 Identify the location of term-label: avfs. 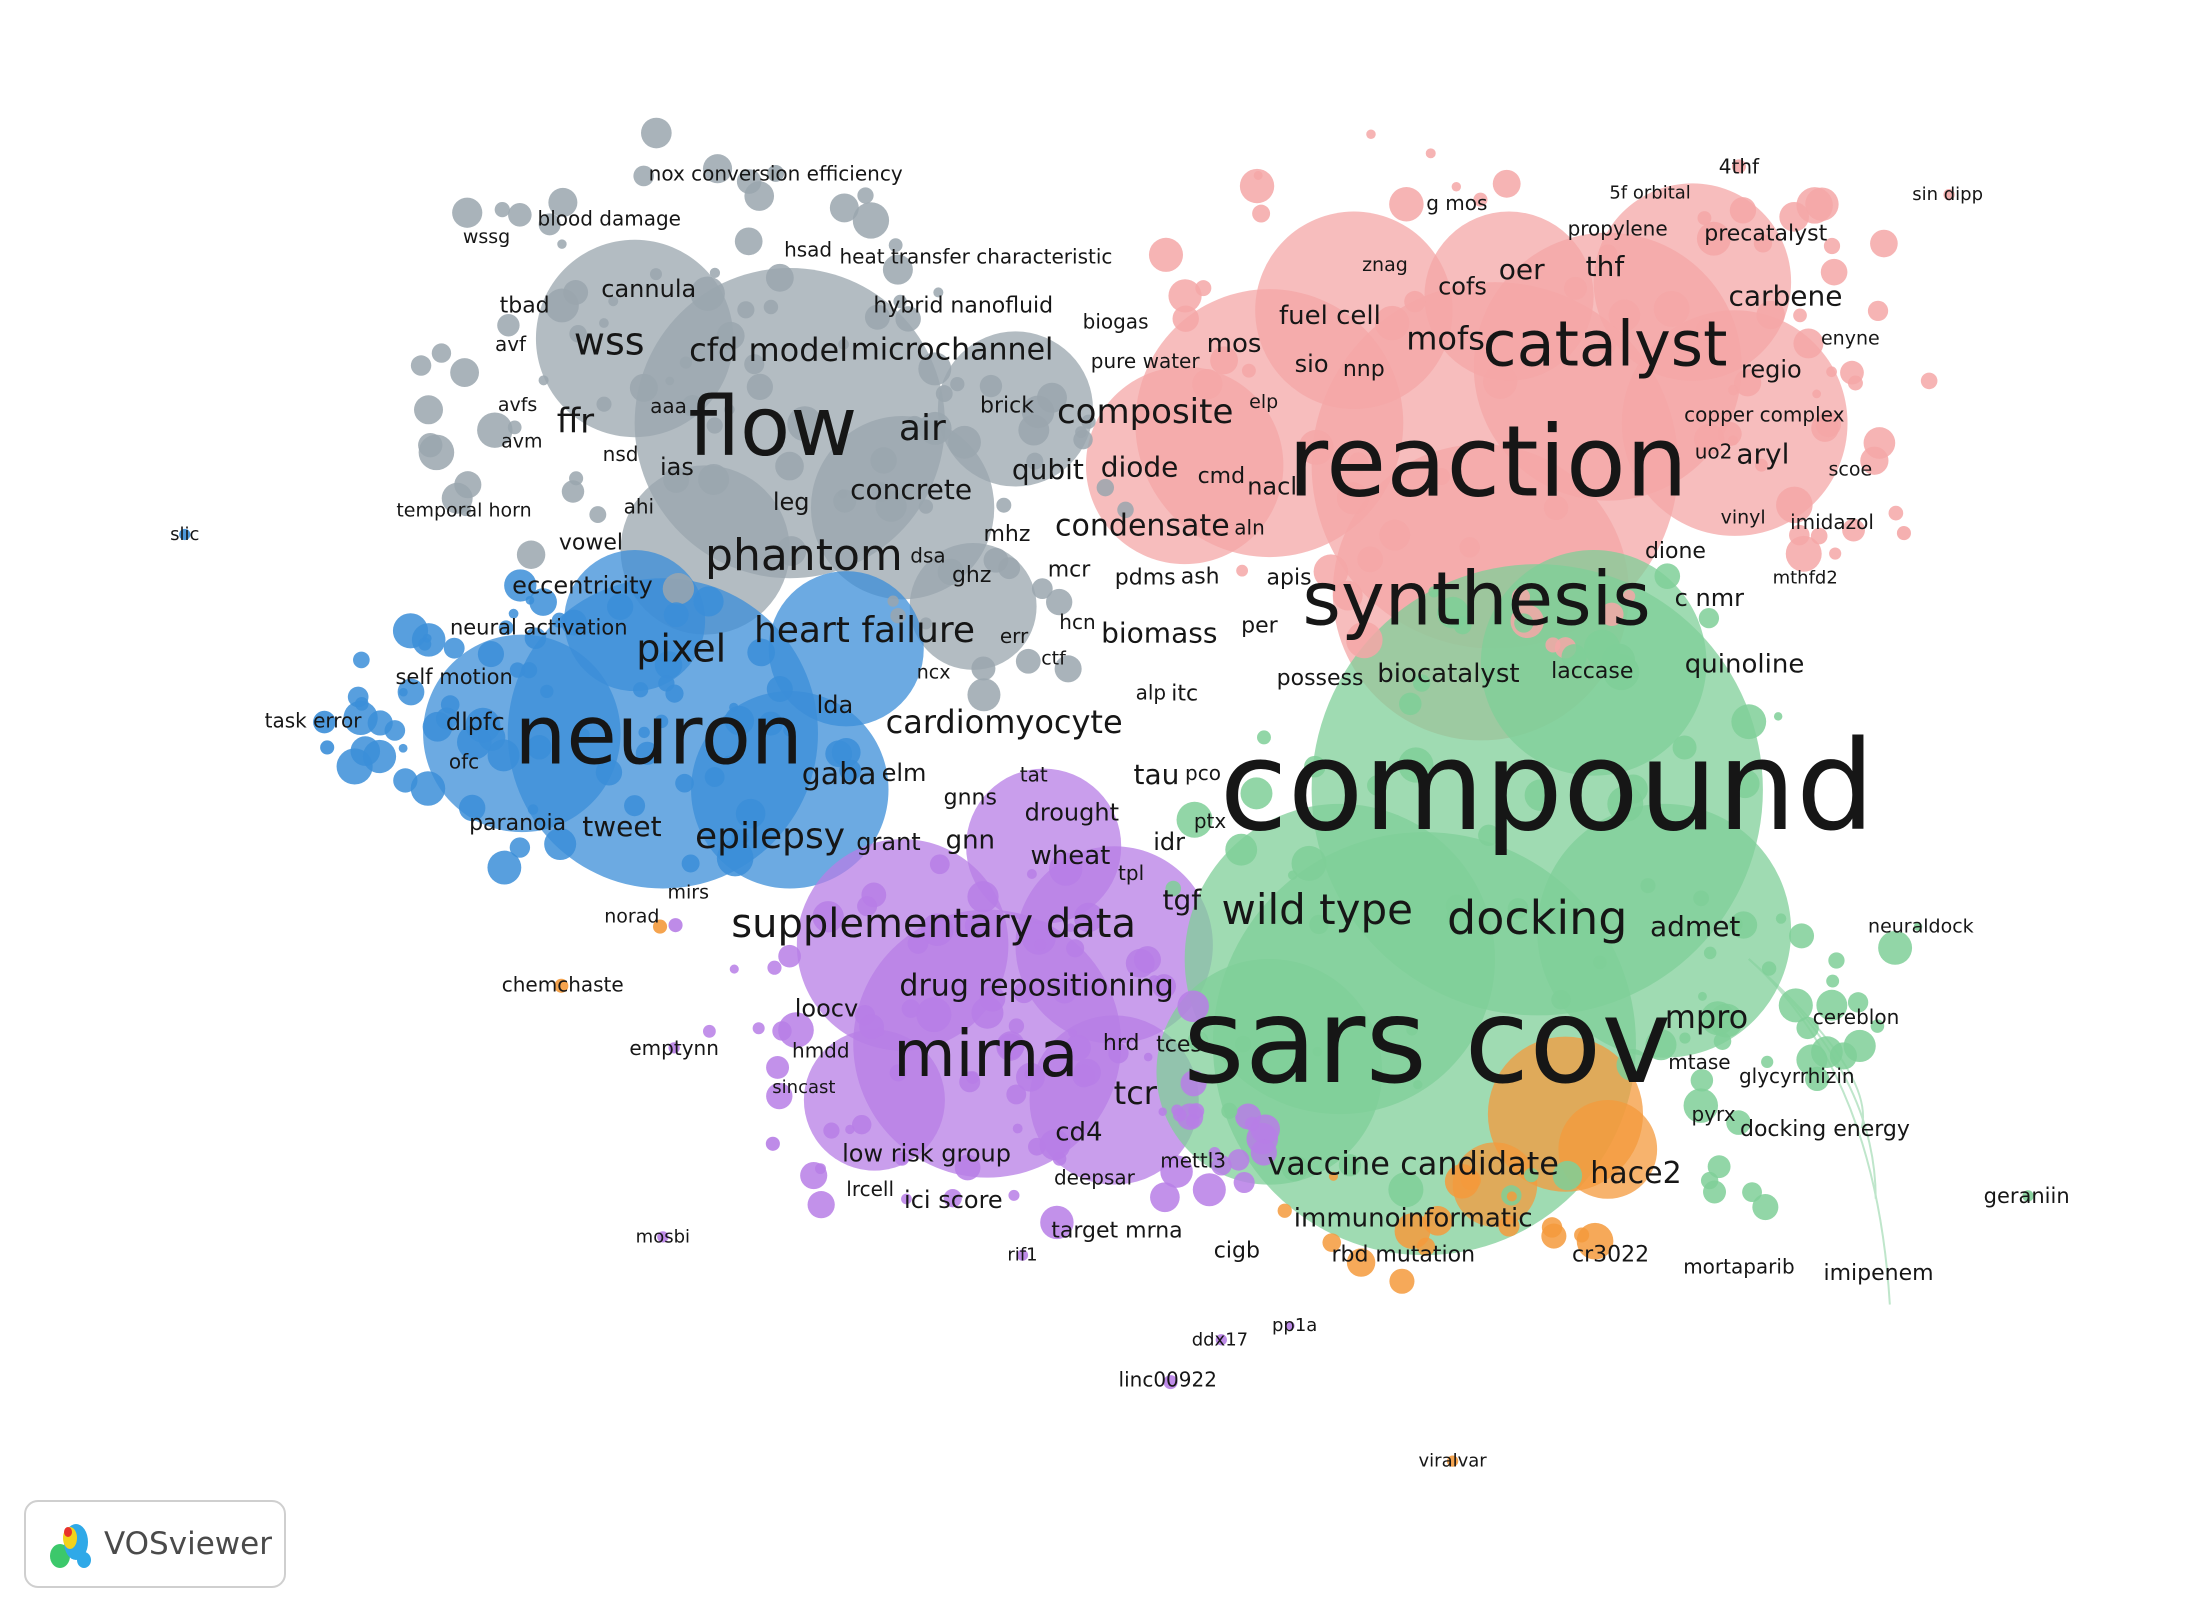
(517, 405).